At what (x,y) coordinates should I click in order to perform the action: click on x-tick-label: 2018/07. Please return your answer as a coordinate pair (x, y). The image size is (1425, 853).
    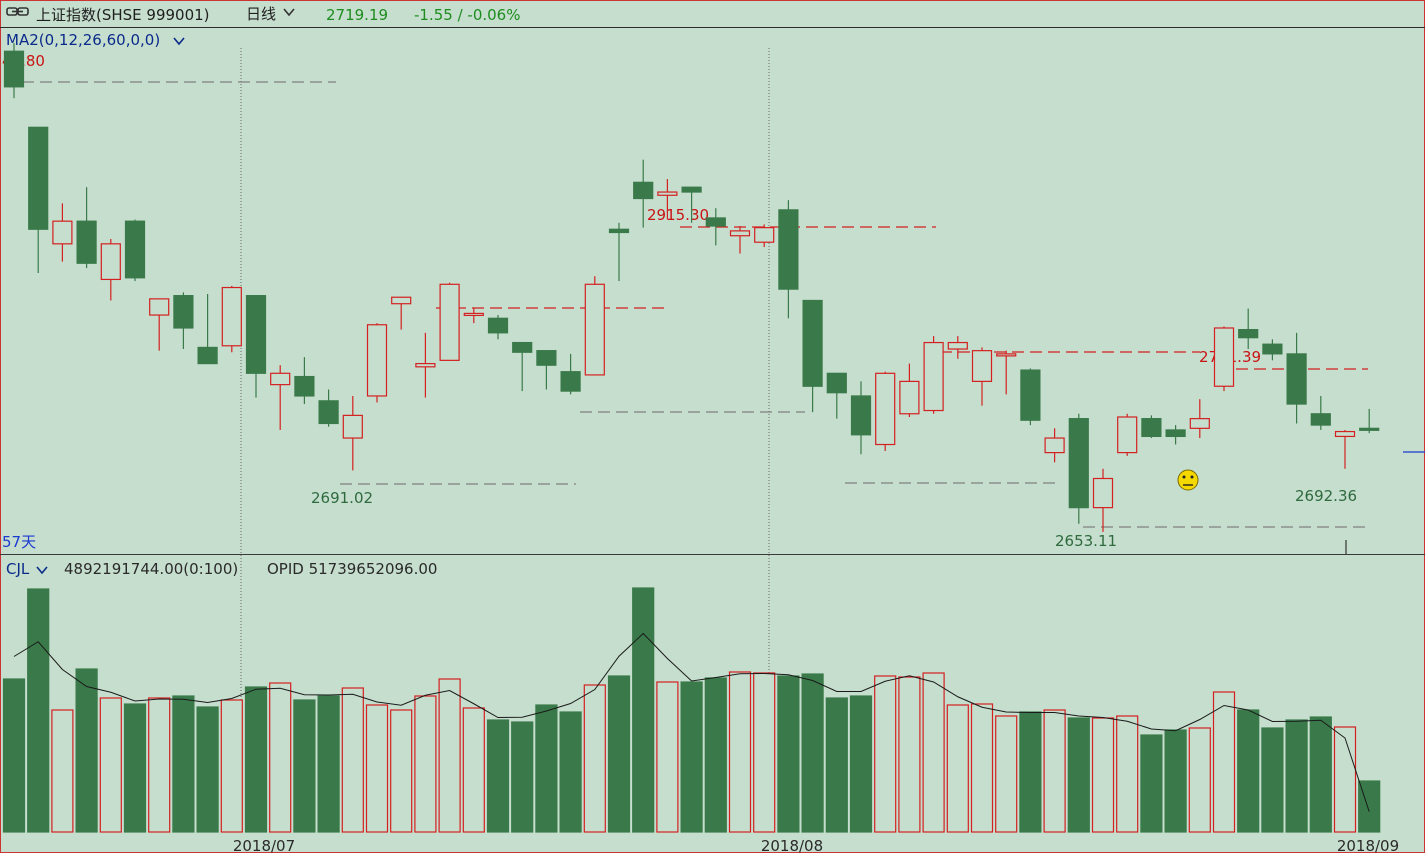
    Looking at the image, I should click on (264, 845).